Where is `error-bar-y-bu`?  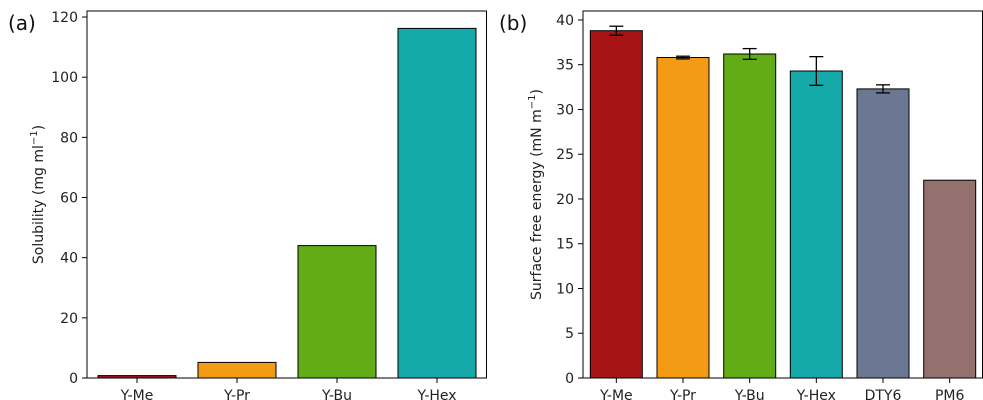 error-bar-y-bu is located at coordinates (749, 53).